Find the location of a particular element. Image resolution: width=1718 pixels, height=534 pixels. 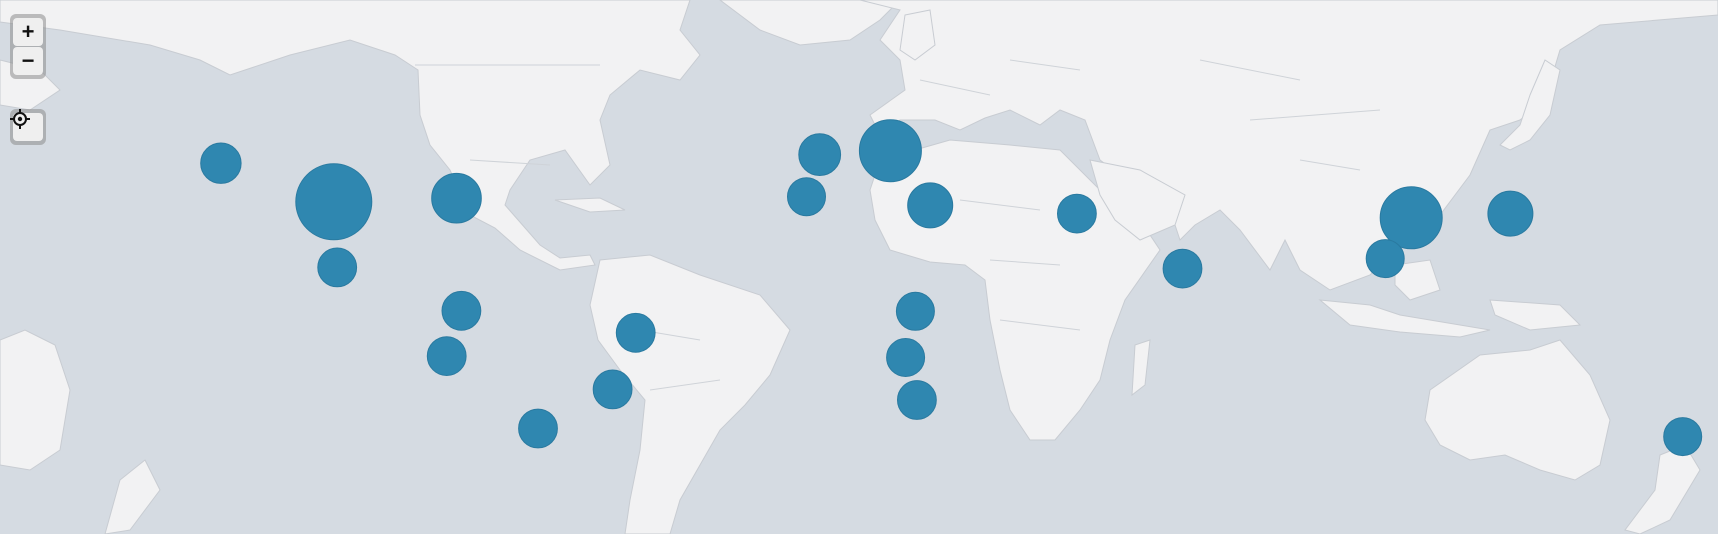

minus-icon: − is located at coordinates (28, 60).